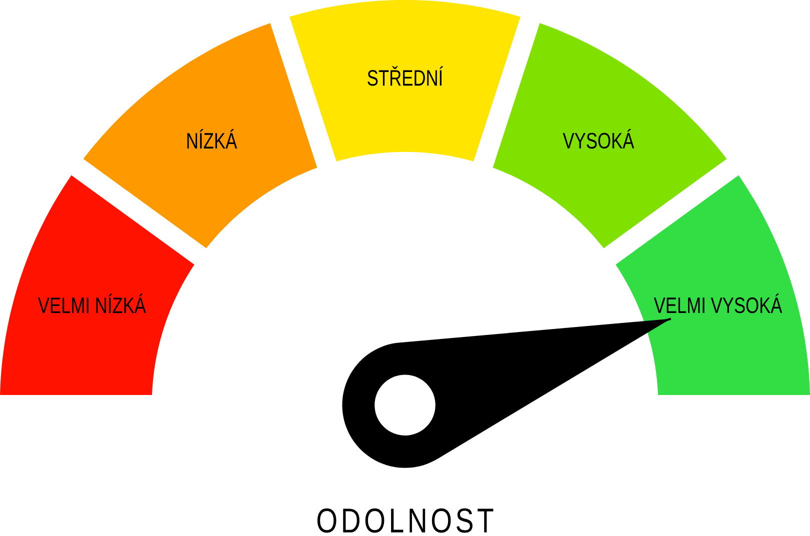 The image size is (810, 536). I want to click on slice-label: VELMI VYSOKÁ, so click(718, 304).